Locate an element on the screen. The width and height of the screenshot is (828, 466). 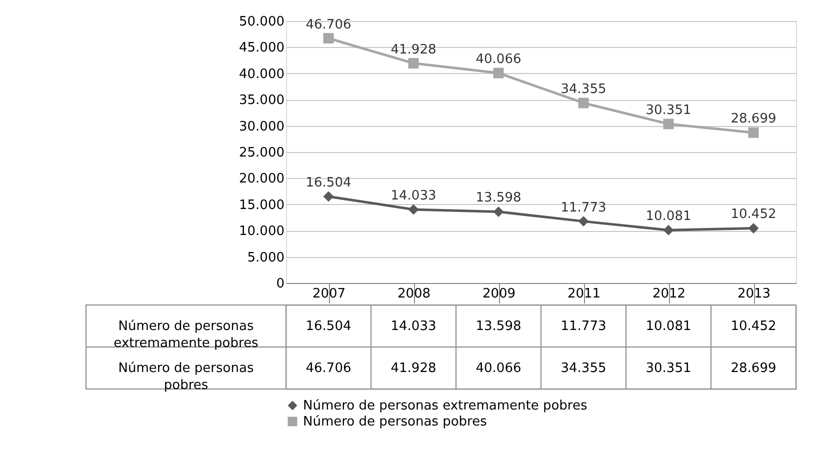
data-label: 40.066 is located at coordinates (499, 368).